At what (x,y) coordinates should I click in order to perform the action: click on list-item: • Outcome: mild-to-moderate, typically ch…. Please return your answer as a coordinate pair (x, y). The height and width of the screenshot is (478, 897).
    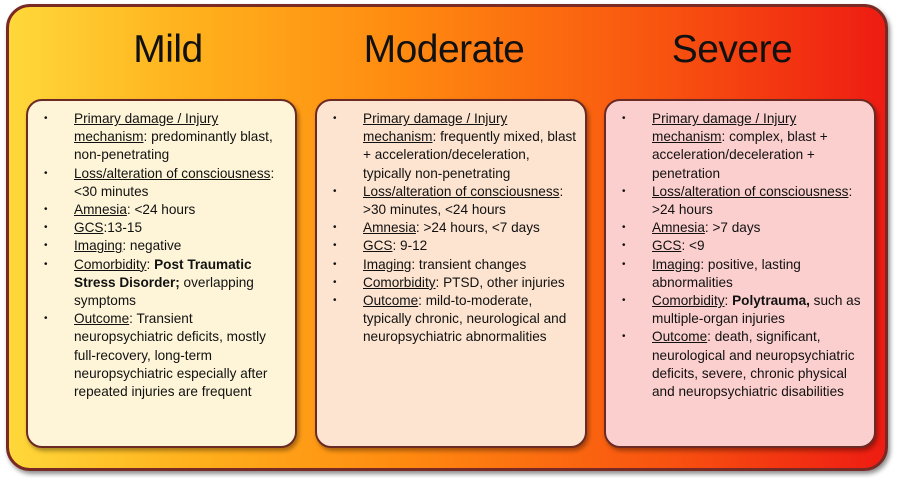
    Looking at the image, I should click on (447, 319).